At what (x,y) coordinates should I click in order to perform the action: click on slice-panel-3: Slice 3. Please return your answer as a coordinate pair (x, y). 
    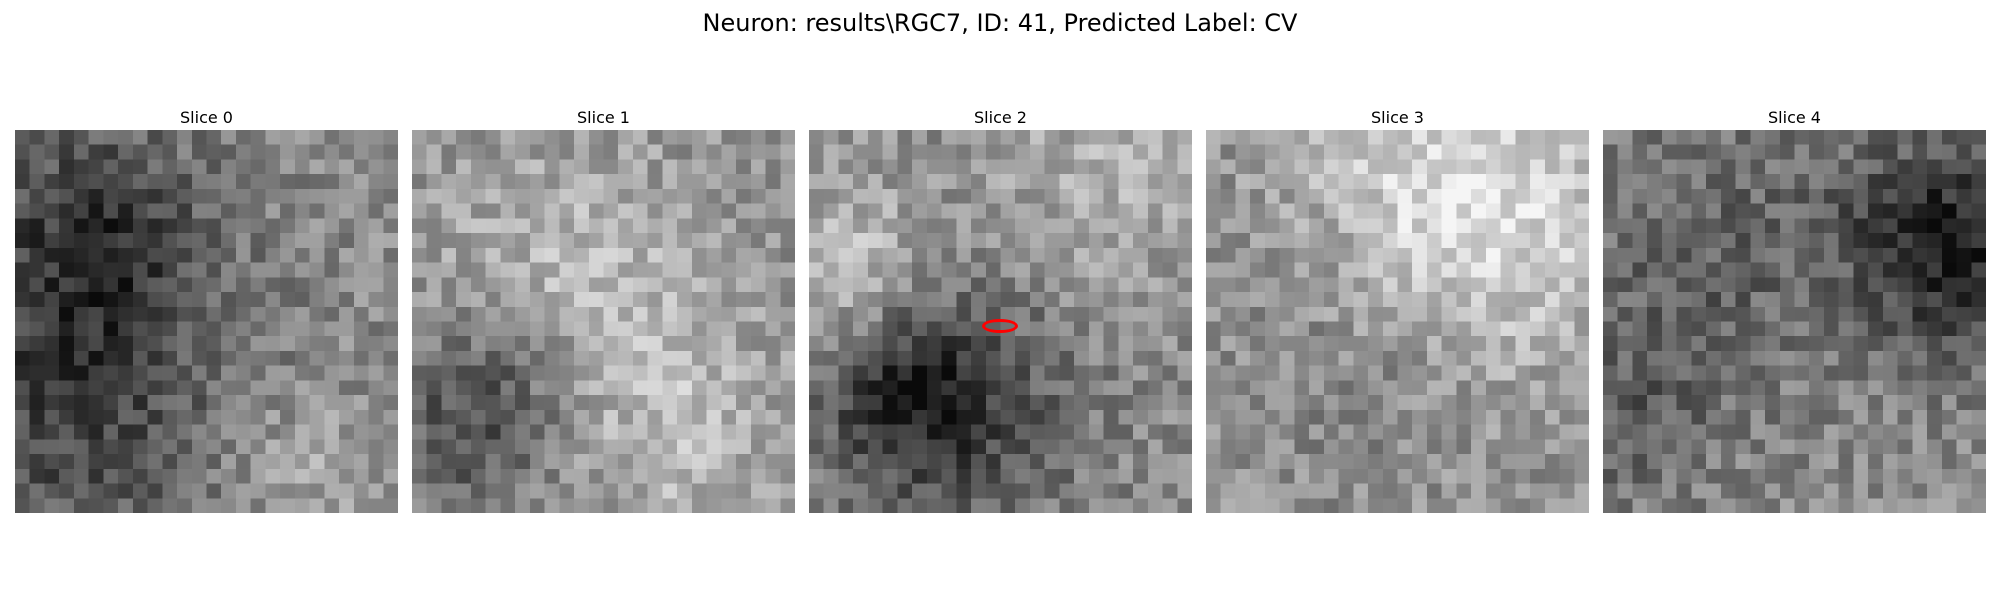
    Looking at the image, I should click on (1397, 310).